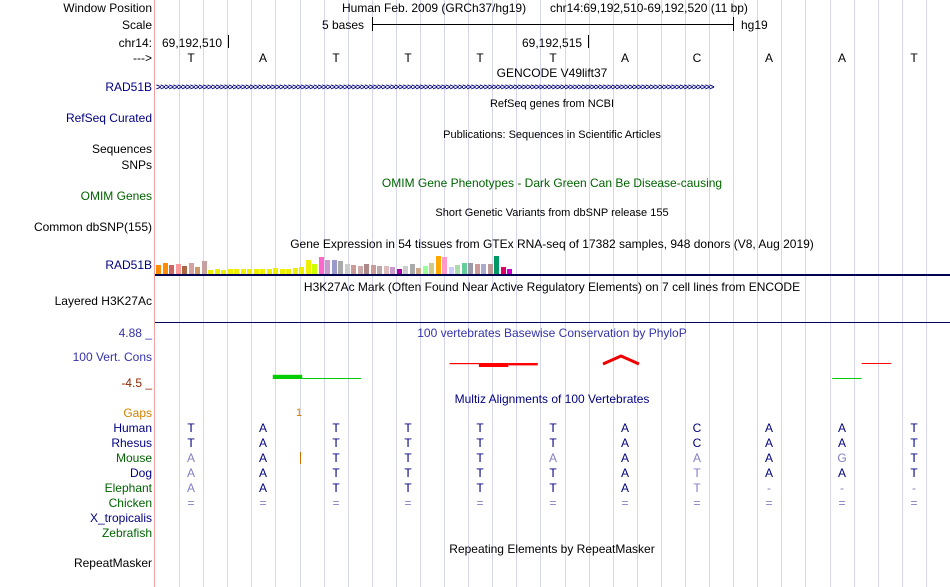 The height and width of the screenshot is (587, 950). What do you see at coordinates (116, 196) in the screenshot?
I see `omim-label: OMIM Genes` at bounding box center [116, 196].